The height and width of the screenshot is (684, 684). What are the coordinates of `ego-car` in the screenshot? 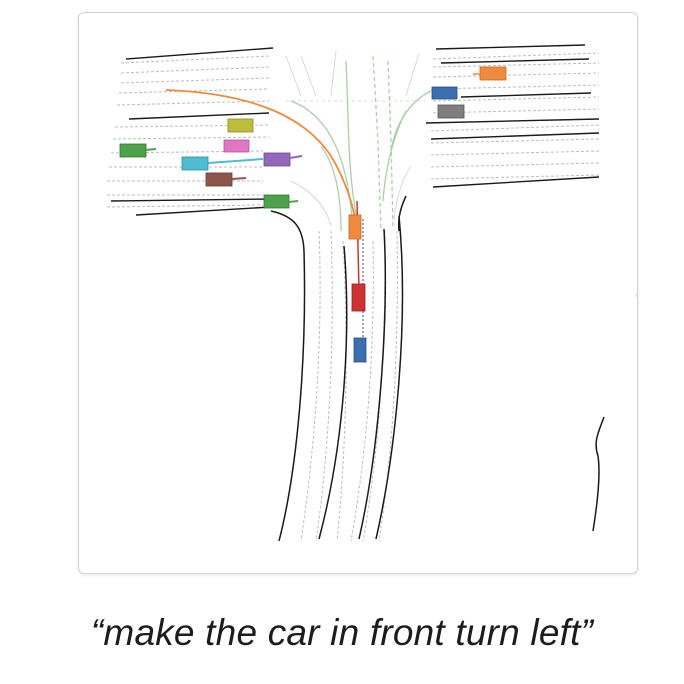 It's located at (360, 350).